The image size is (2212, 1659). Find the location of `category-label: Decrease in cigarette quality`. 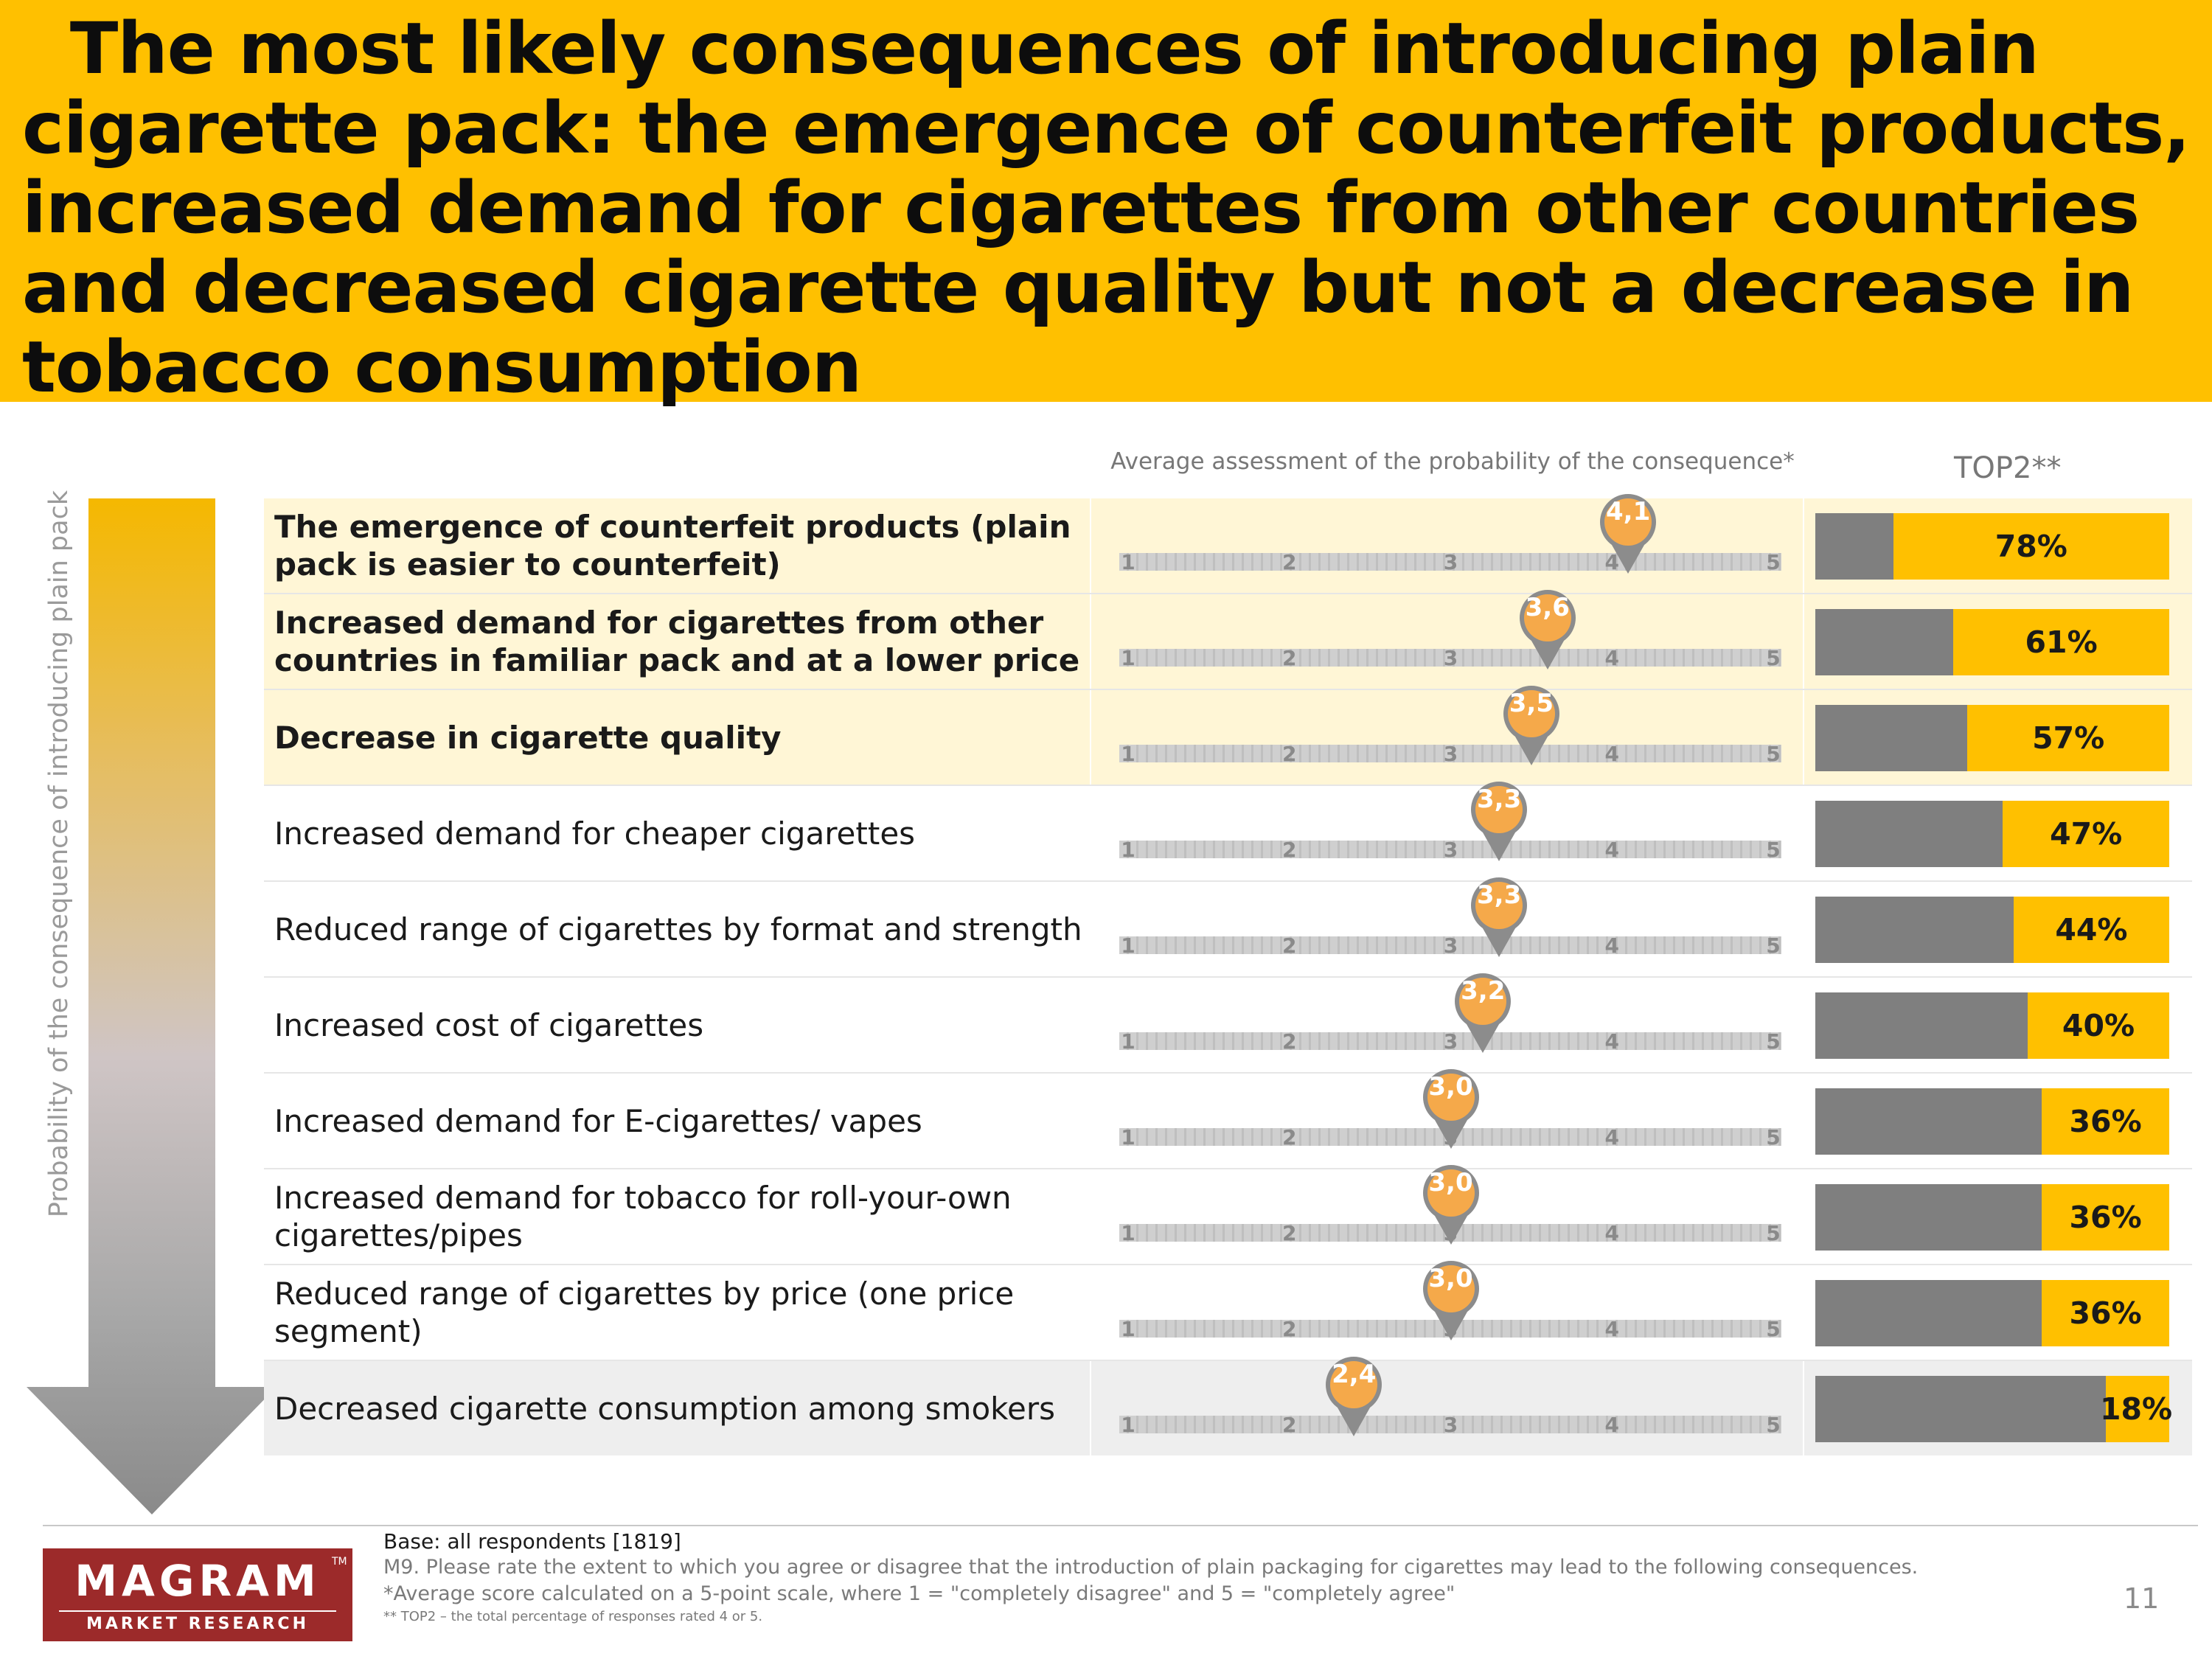

category-label: Decrease in cigarette quality is located at coordinates (528, 737).